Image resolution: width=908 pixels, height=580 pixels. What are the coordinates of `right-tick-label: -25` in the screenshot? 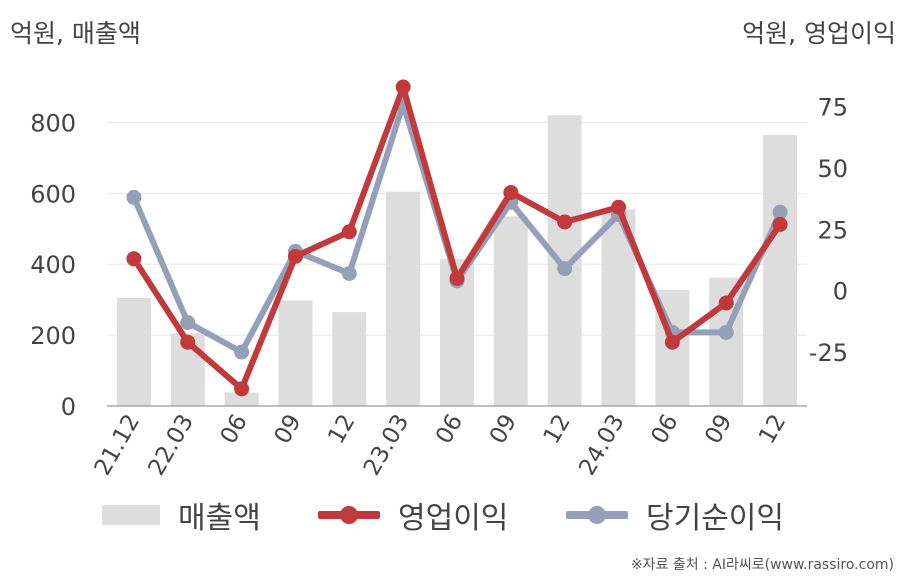 It's located at (828, 353).